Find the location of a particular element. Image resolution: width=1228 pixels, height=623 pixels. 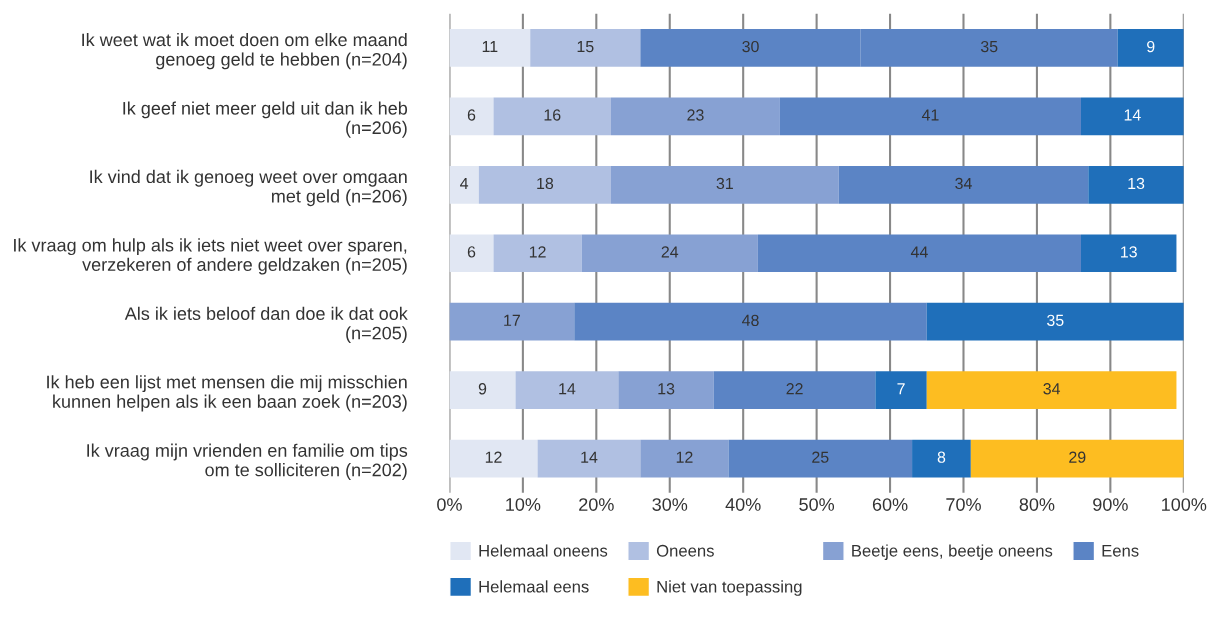

data-label: 44 is located at coordinates (919, 252).